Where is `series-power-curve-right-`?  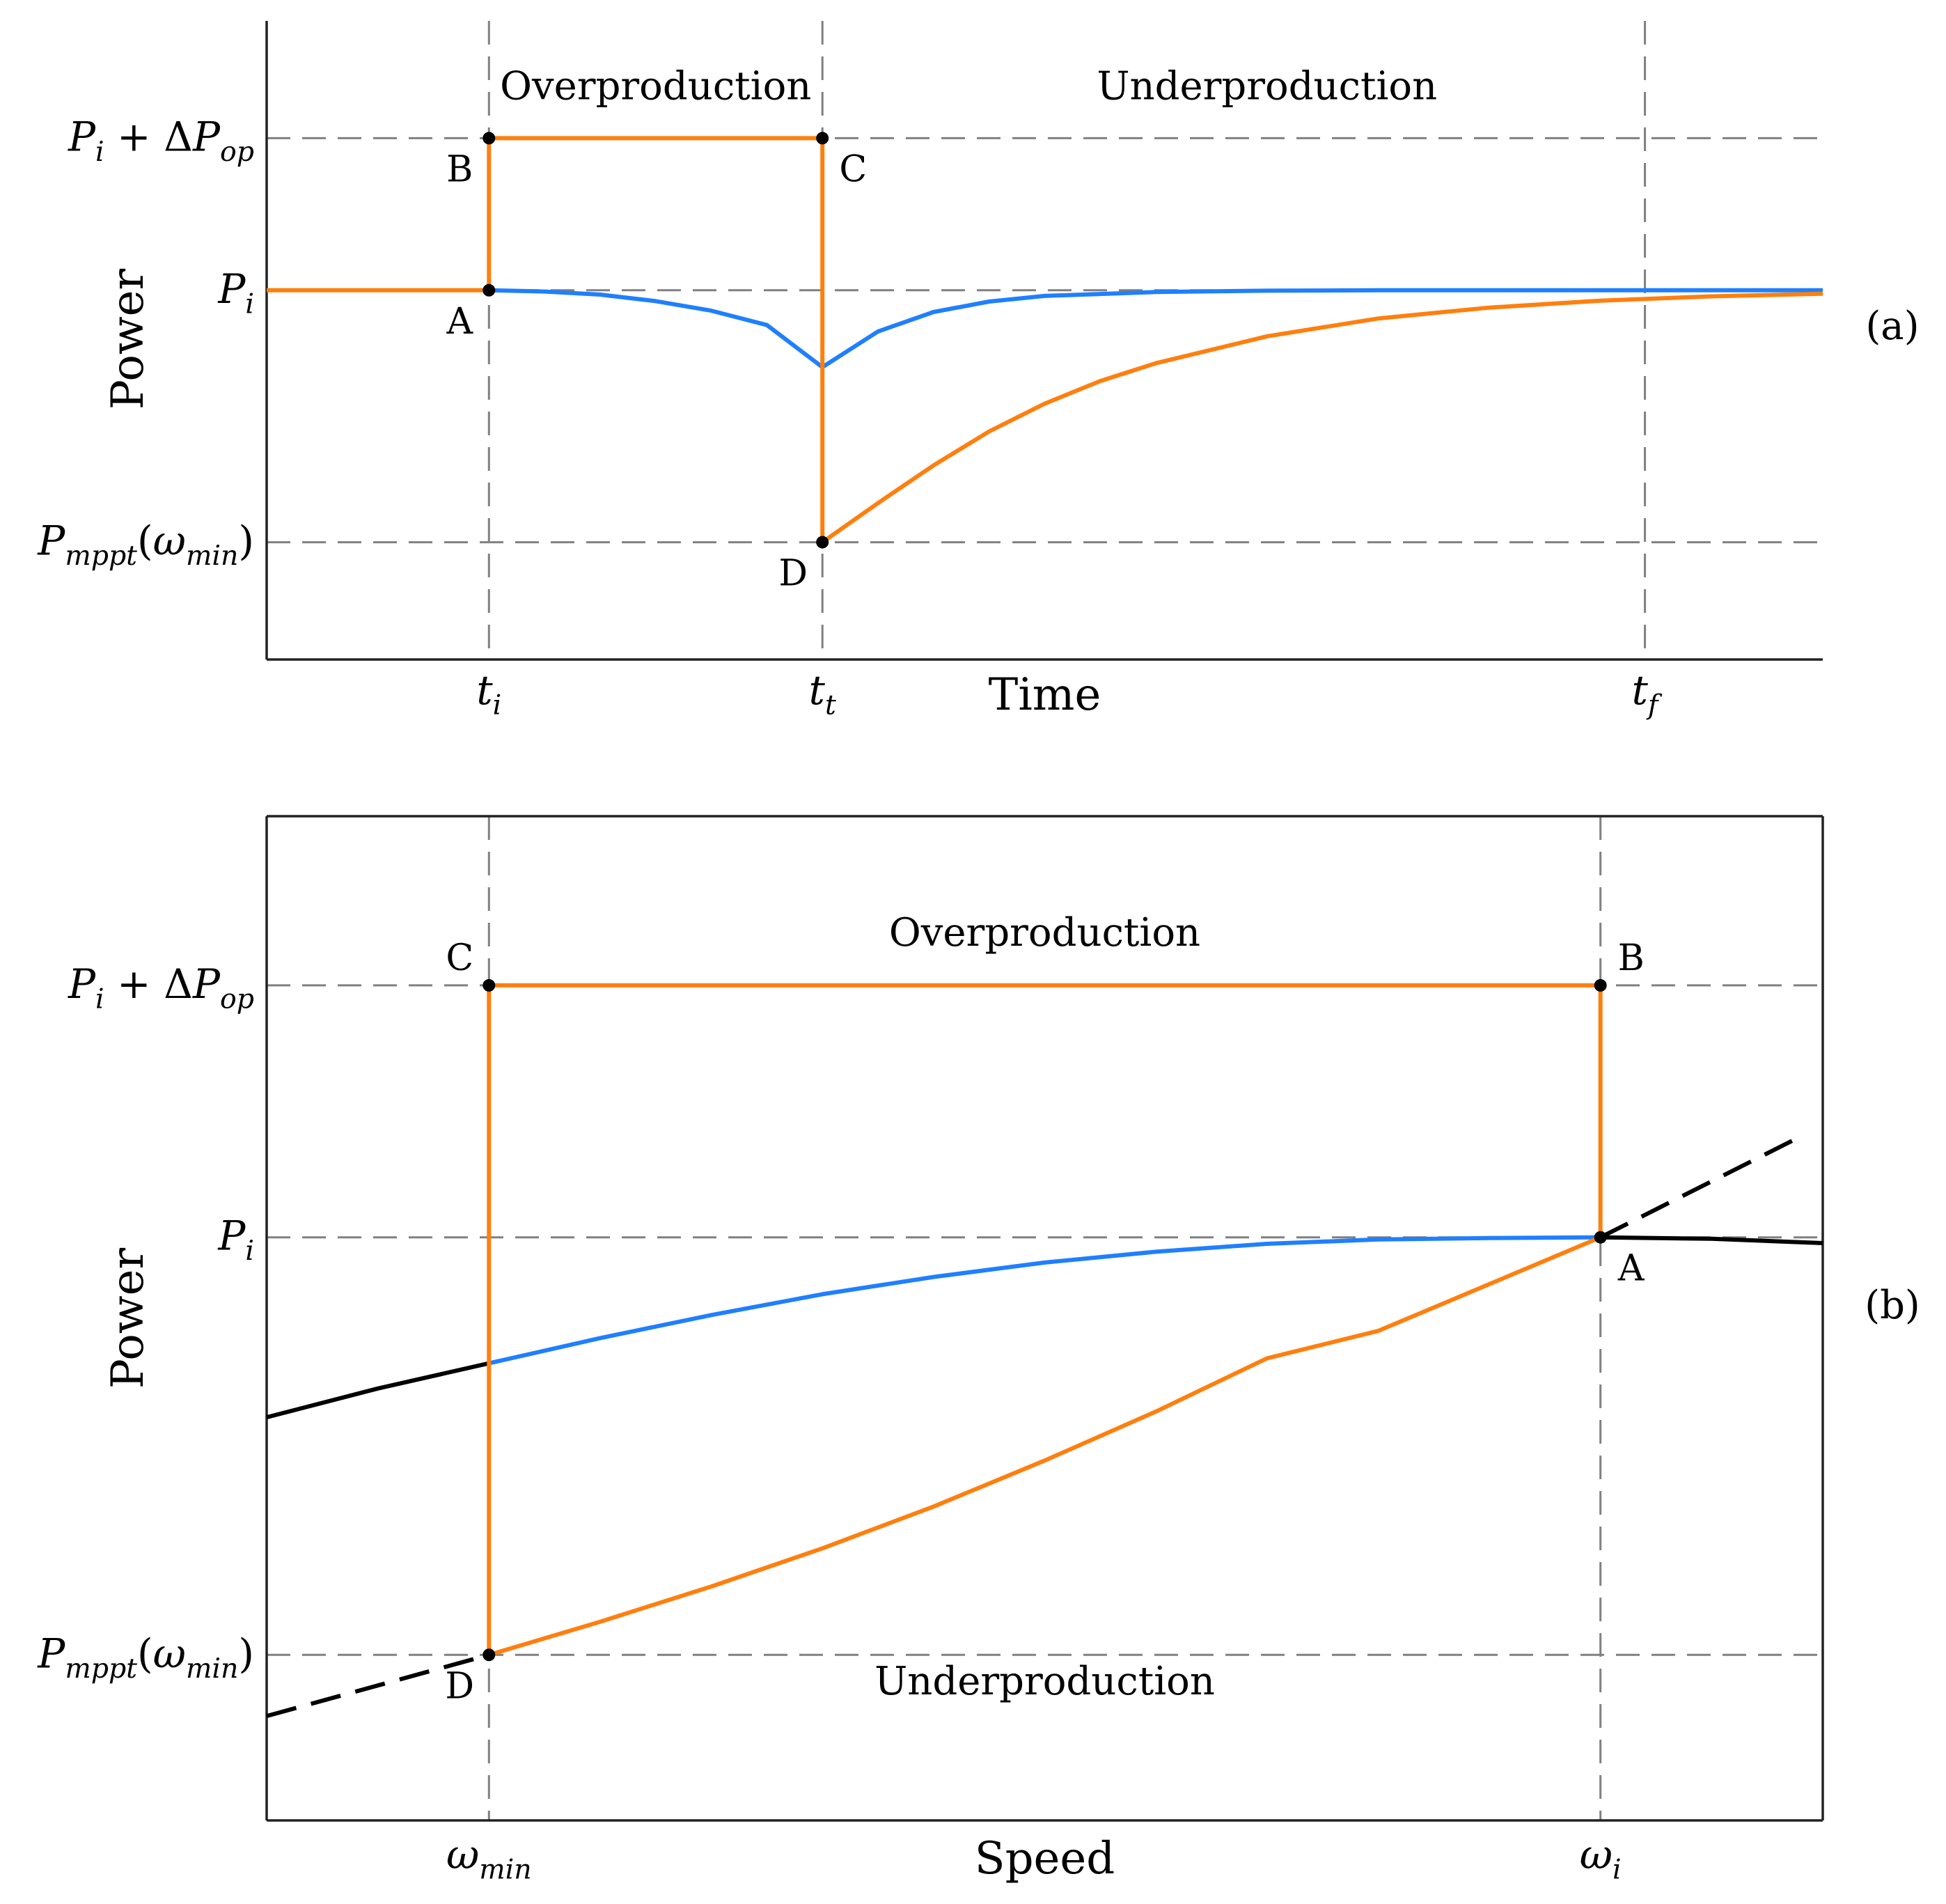
series-power-curve-right- is located at coordinates (1712, 1240).